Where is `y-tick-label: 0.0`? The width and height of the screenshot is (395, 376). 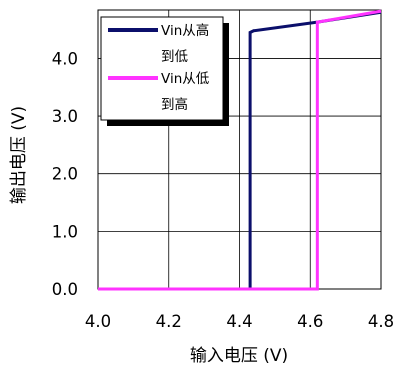
y-tick-label: 0.0 is located at coordinates (65, 289).